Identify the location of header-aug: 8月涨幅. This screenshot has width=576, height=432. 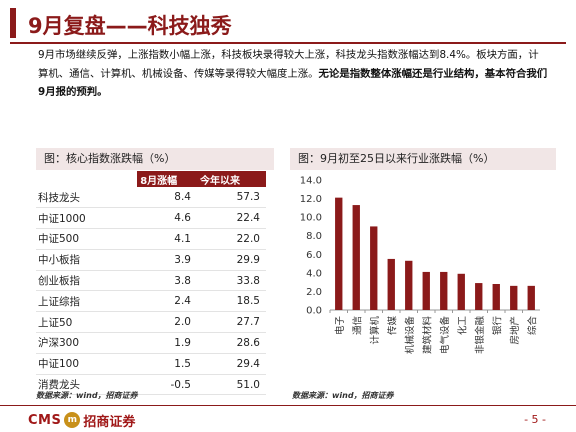
(167, 179).